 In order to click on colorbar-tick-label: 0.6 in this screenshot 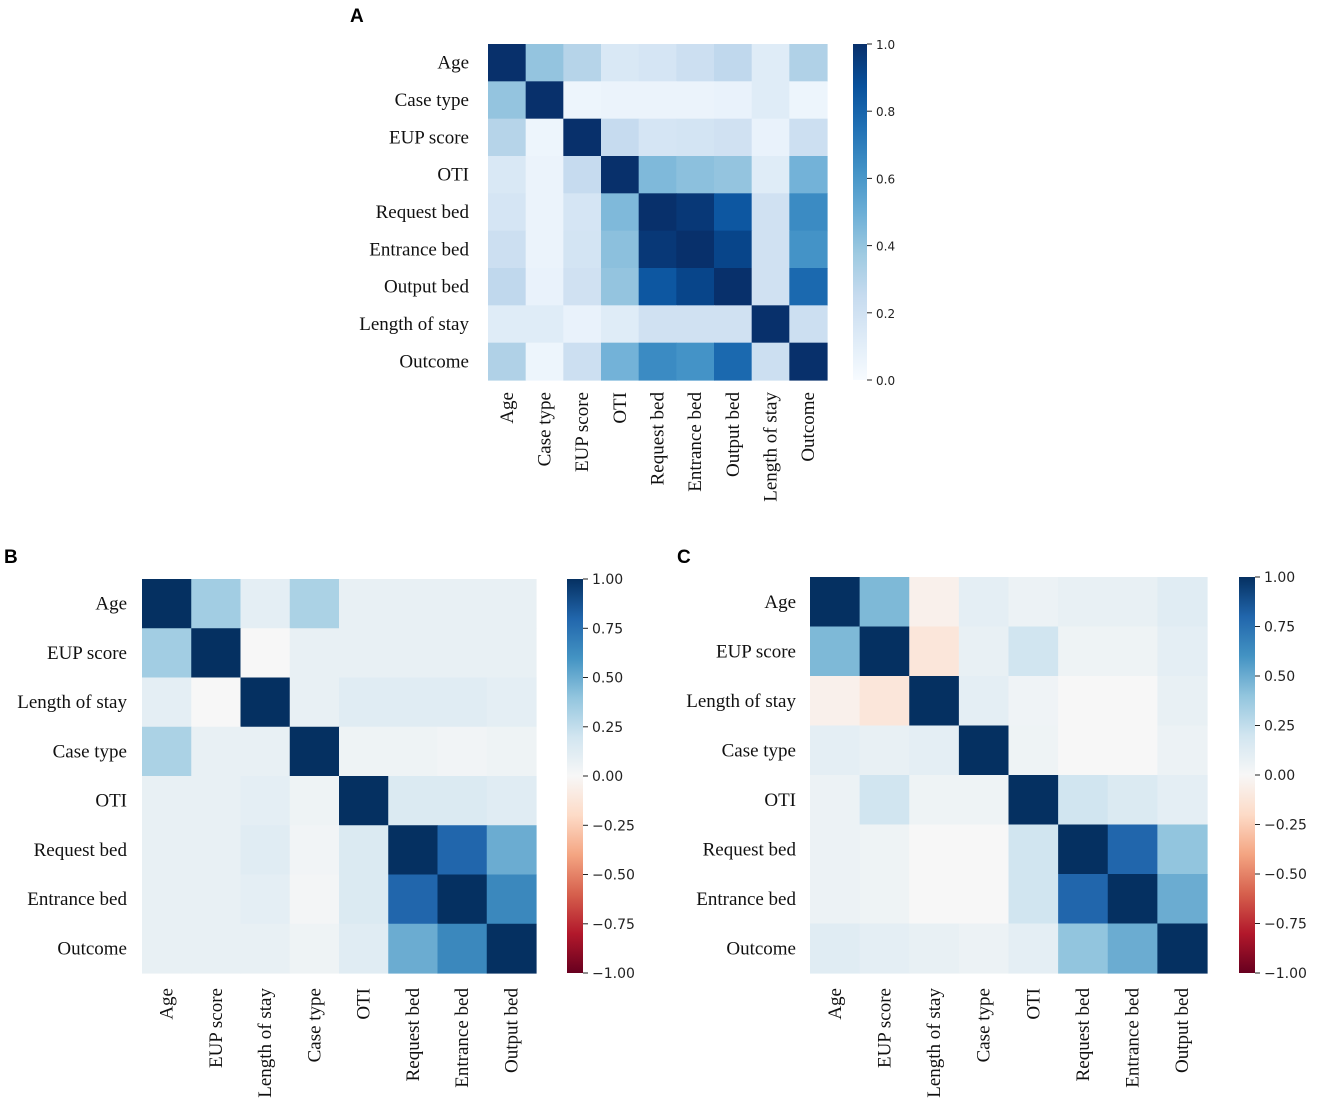, I will do `click(885, 179)`.